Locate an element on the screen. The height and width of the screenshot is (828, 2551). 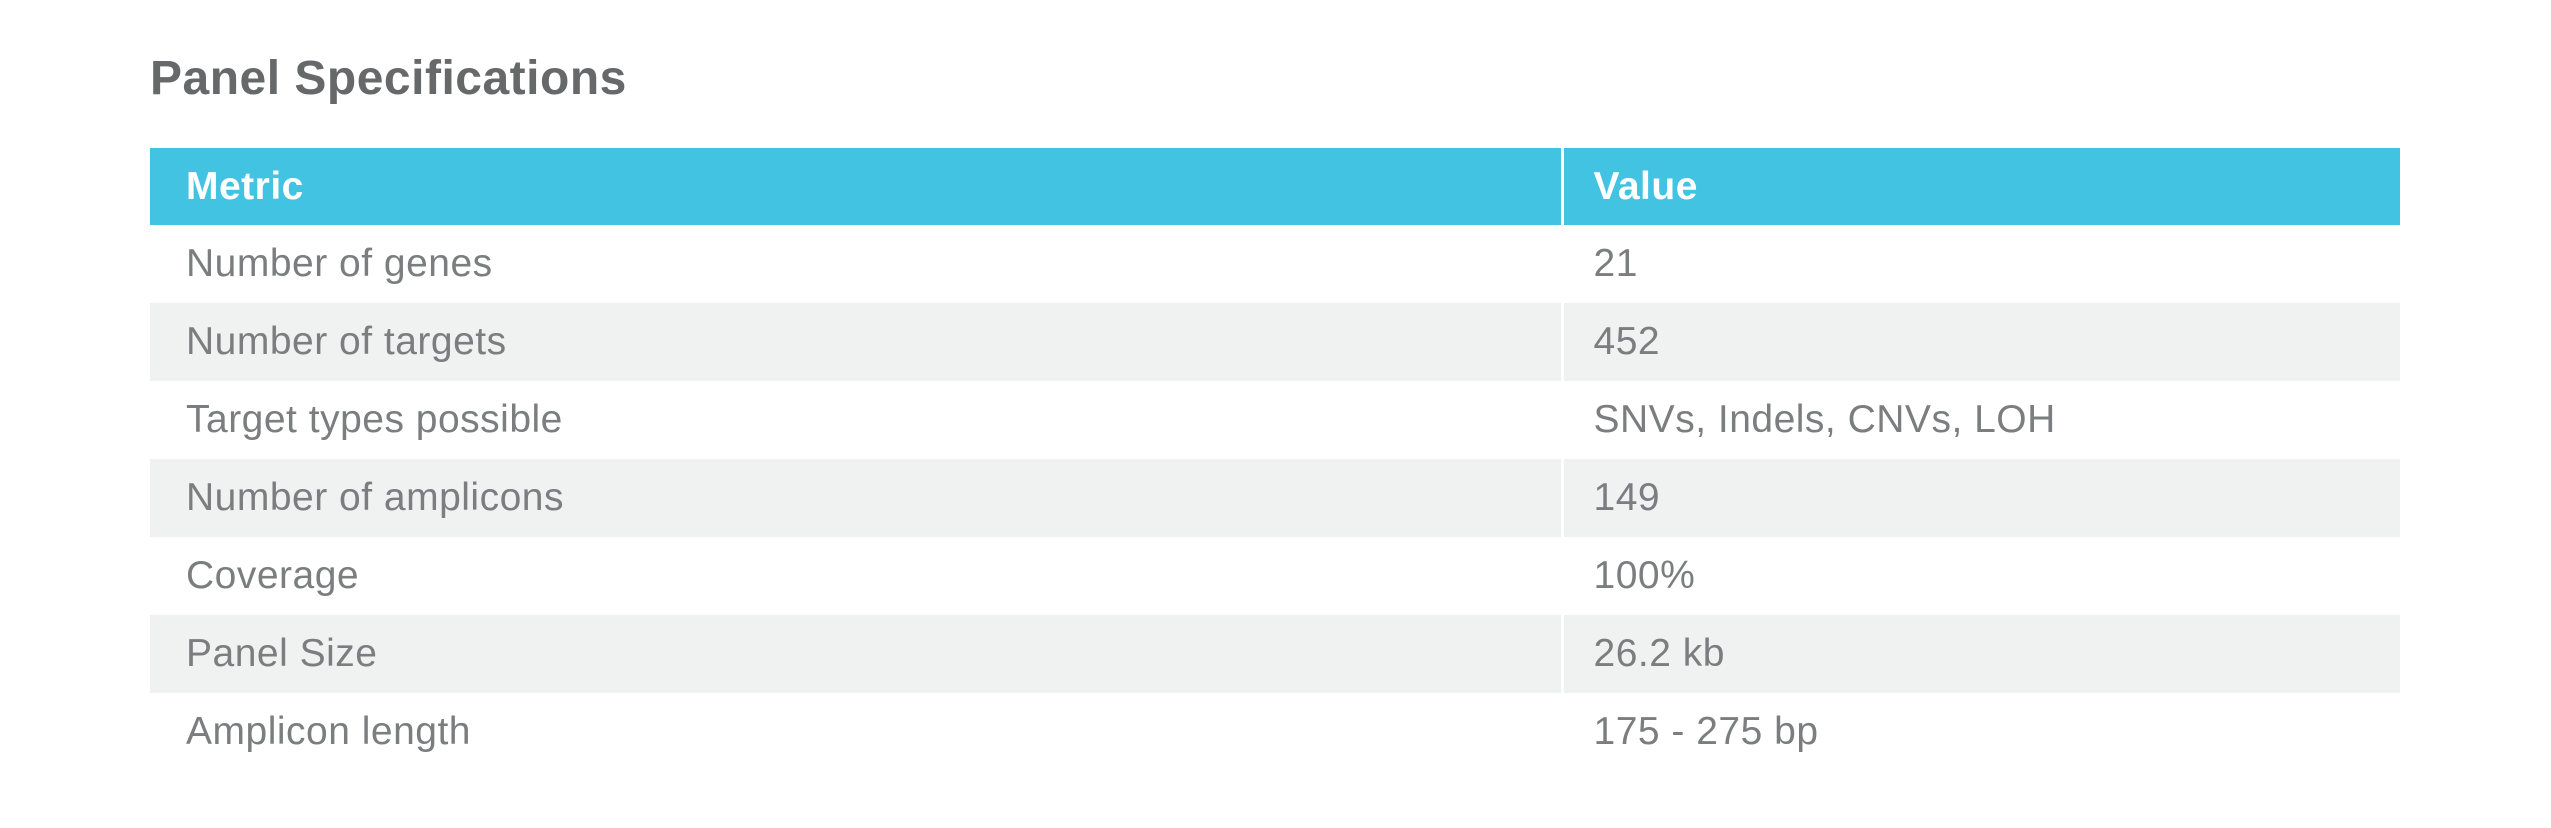
column-header-value: Value is located at coordinates (1980, 186).